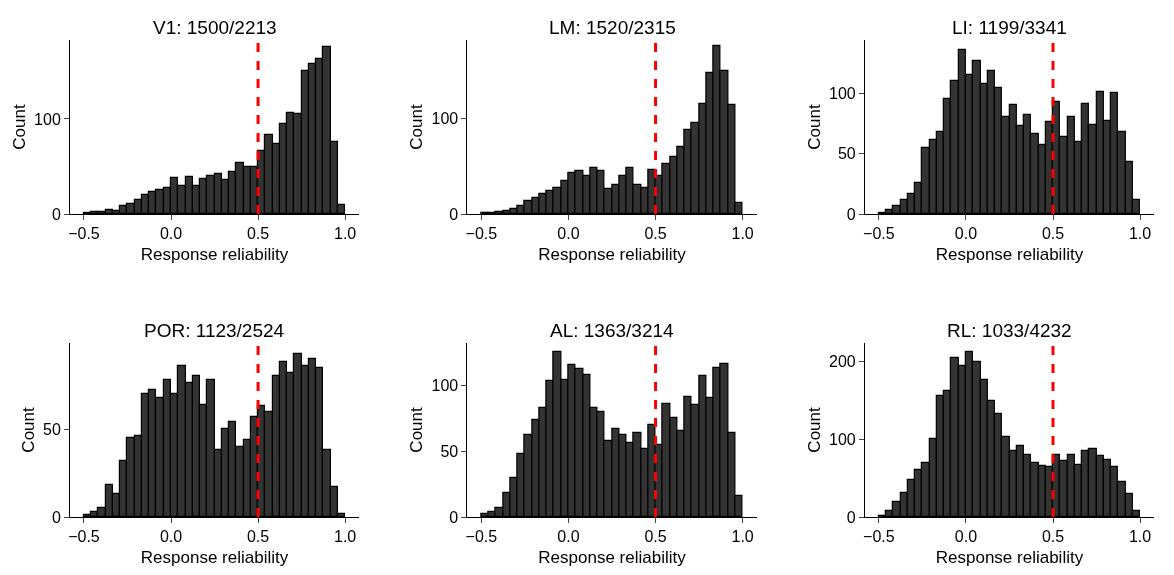 The image size is (1174, 575). Describe the element at coordinates (612, 27) in the screenshot. I see `chart-title: LM: 1520/2315` at that location.